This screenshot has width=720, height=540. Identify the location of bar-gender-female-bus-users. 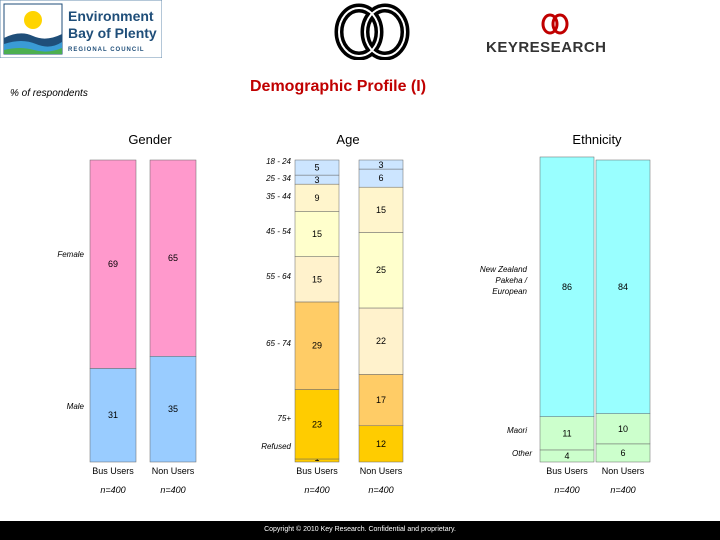
(113, 264).